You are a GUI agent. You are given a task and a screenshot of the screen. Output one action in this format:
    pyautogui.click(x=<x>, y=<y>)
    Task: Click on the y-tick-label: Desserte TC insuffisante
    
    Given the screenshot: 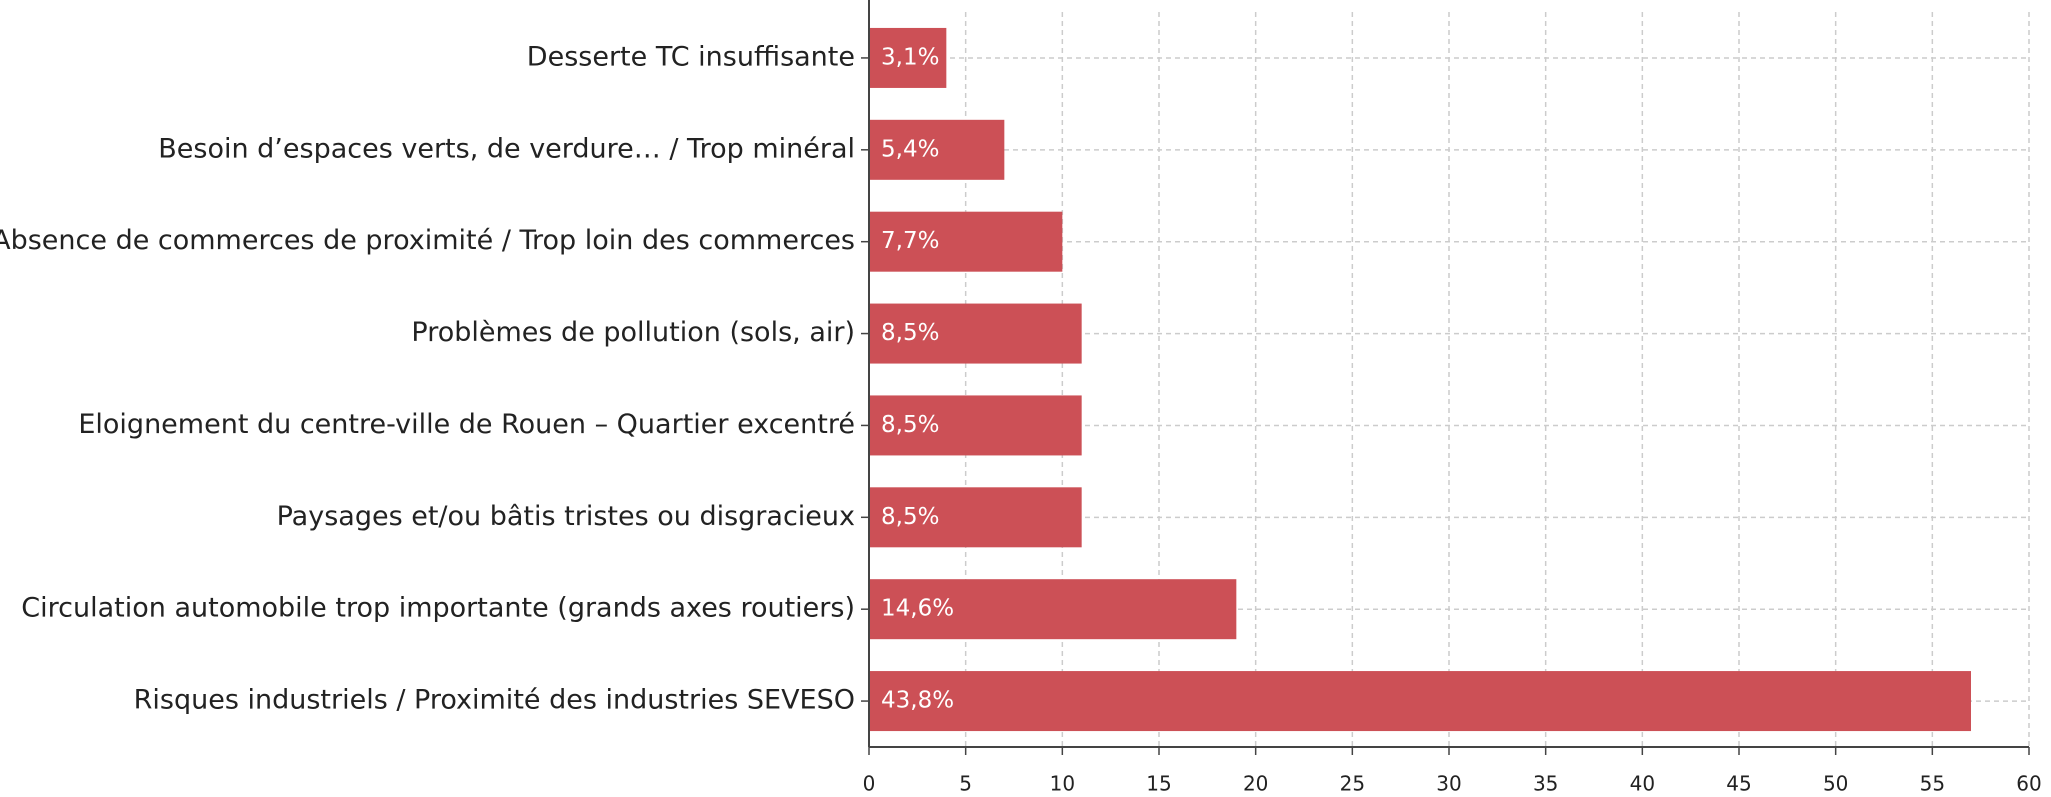 What is the action you would take?
    pyautogui.click(x=691, y=56)
    